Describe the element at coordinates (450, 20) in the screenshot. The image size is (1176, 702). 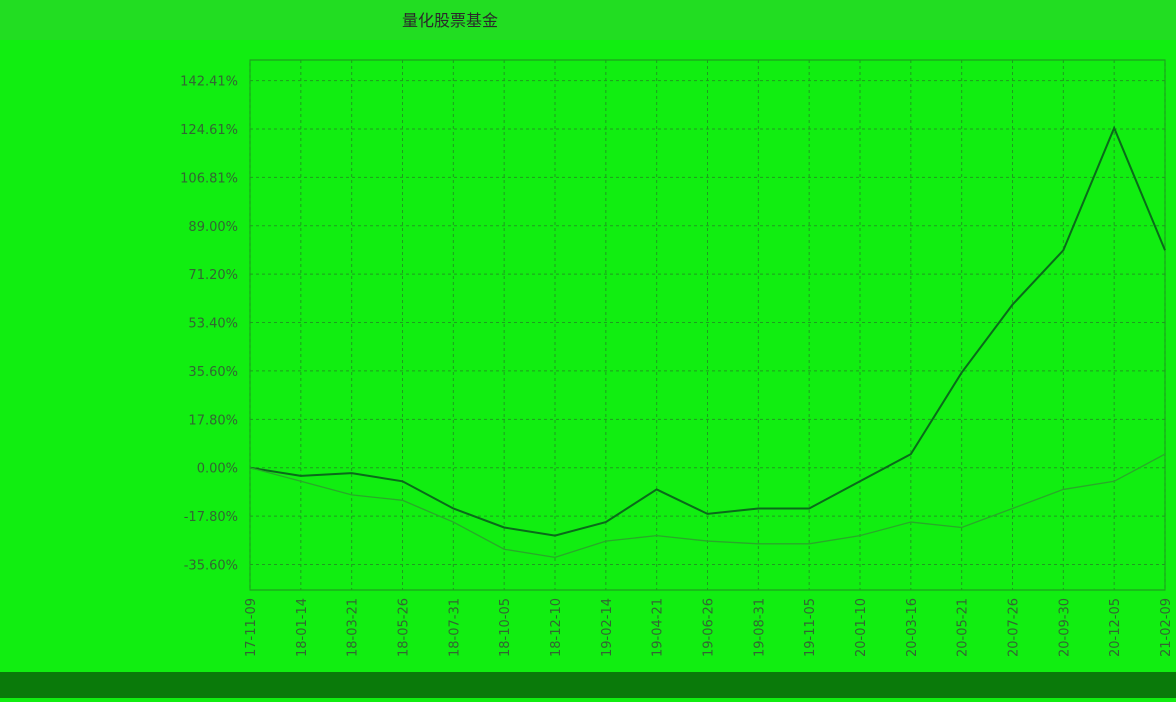
I see `chart-title: 量化股票基金` at that location.